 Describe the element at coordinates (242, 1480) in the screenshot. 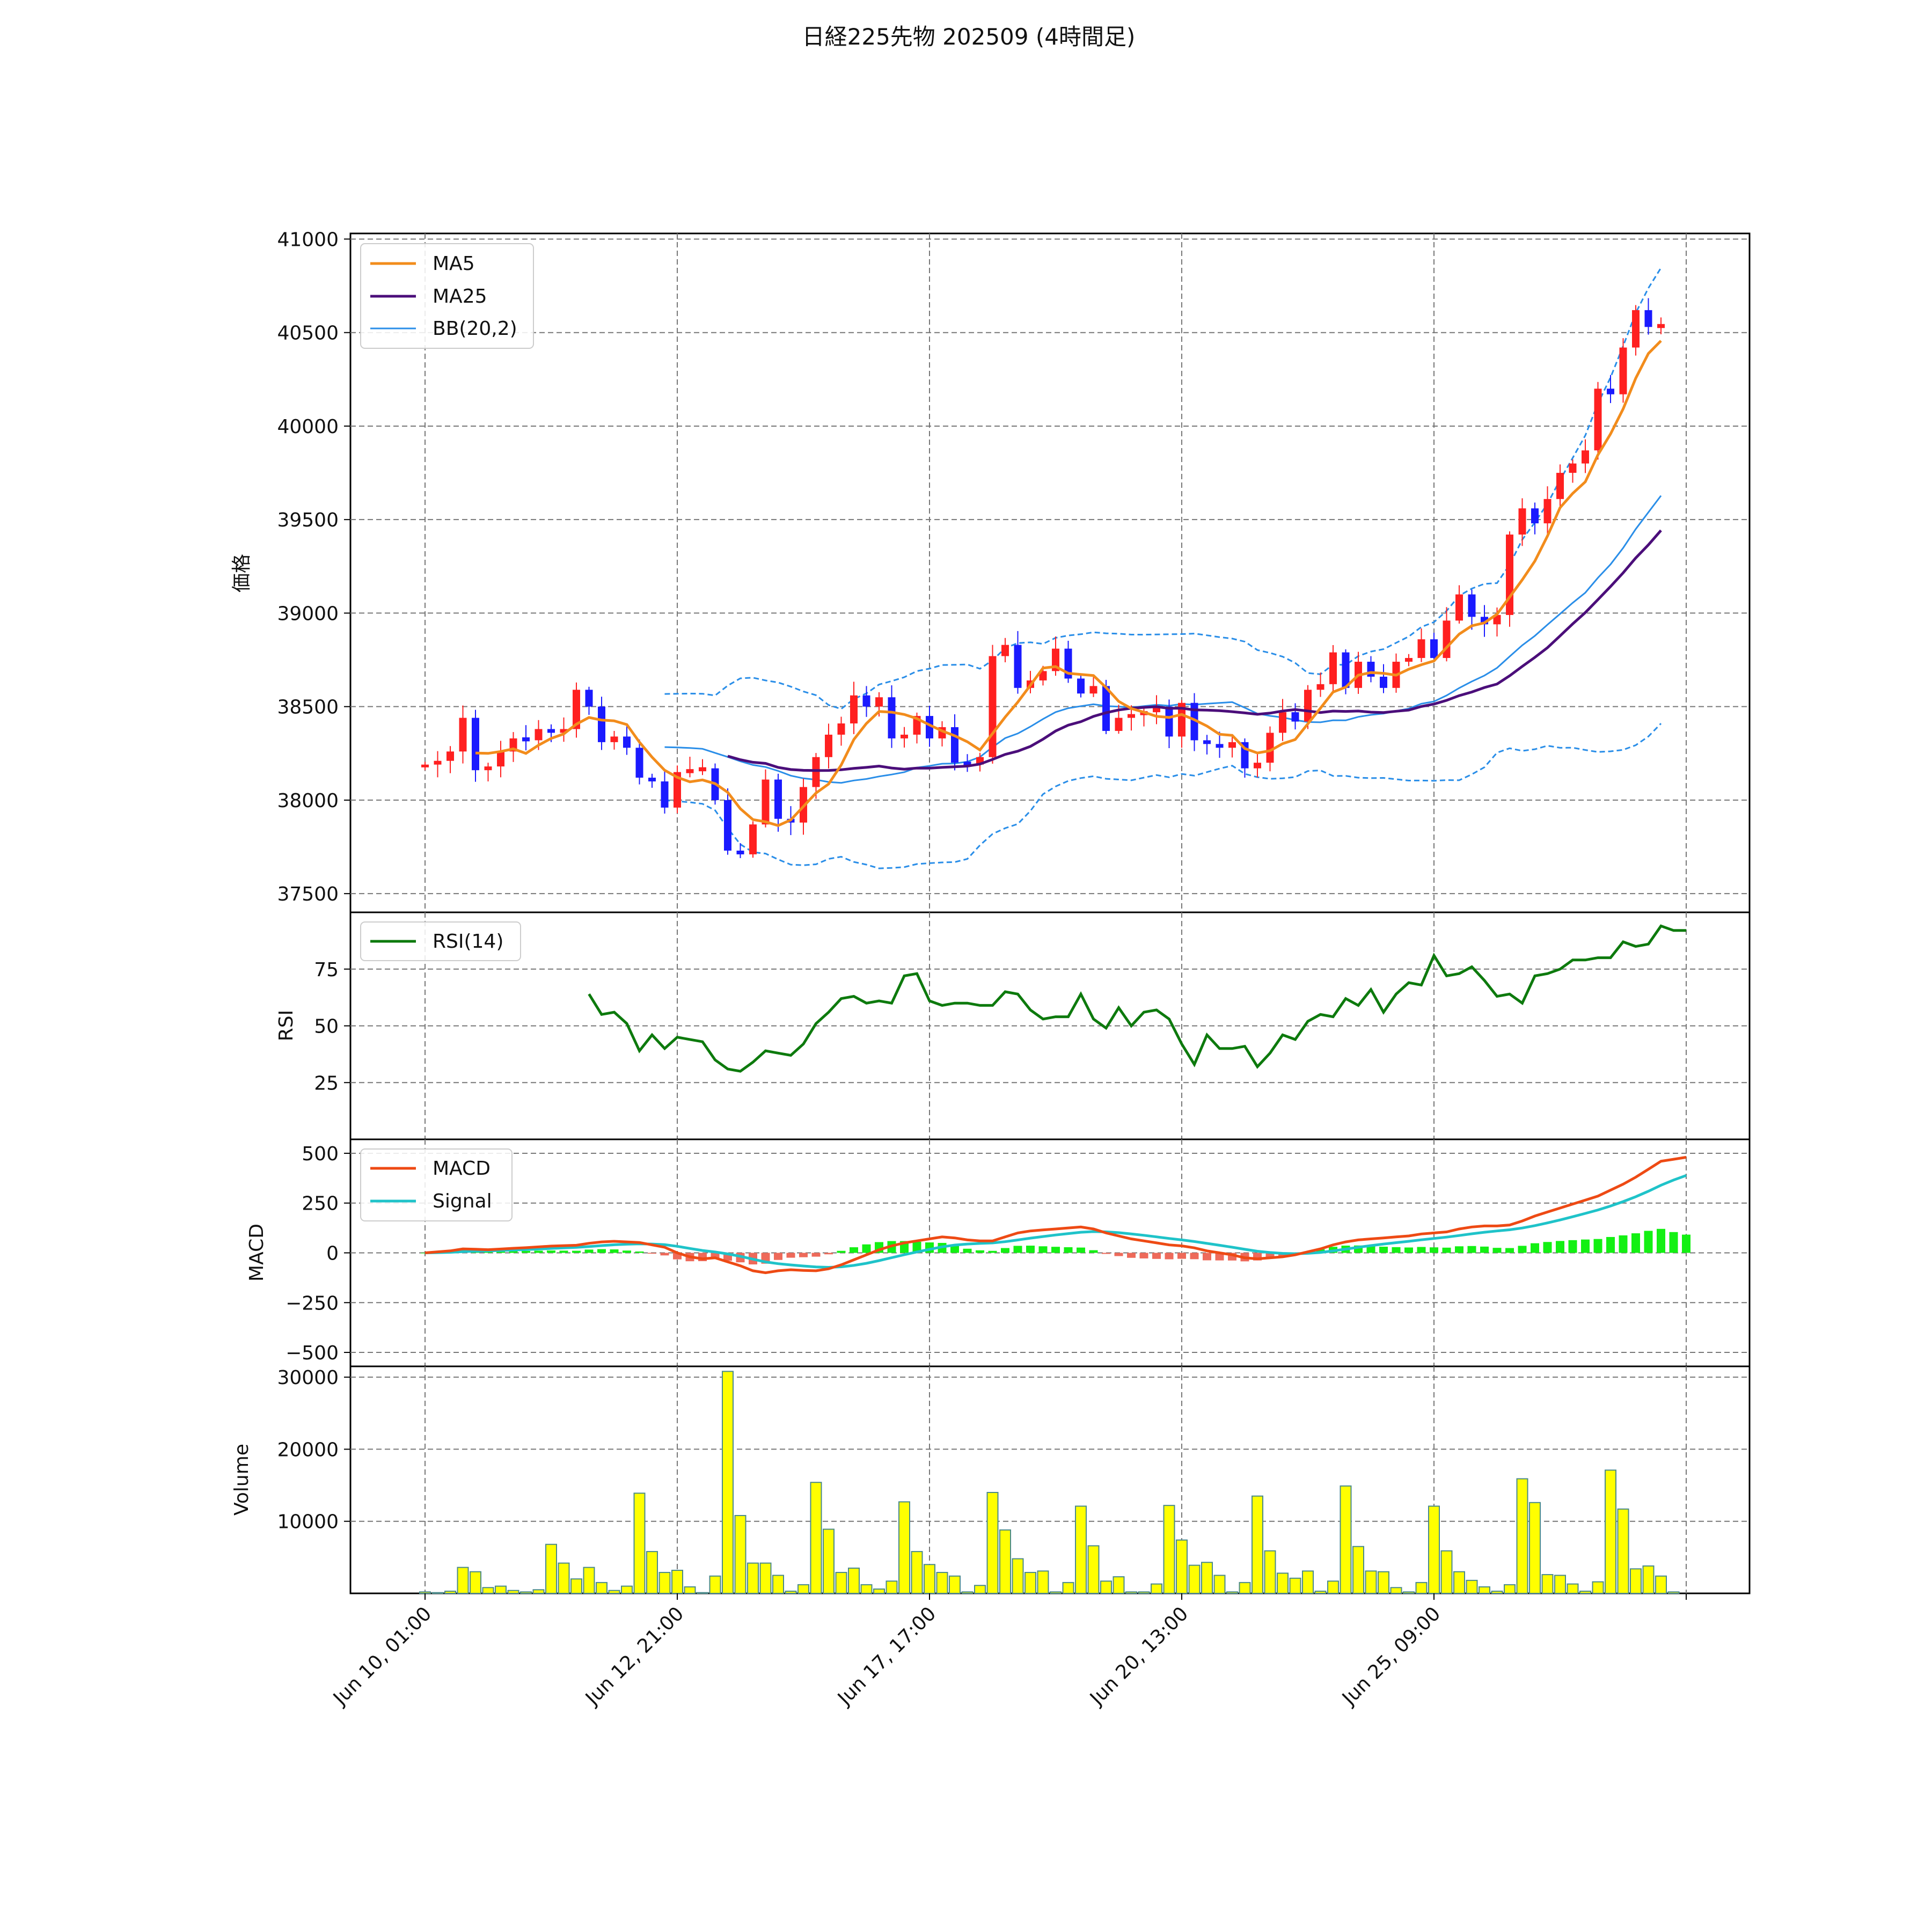

I see `volume-y-label: Volume` at that location.